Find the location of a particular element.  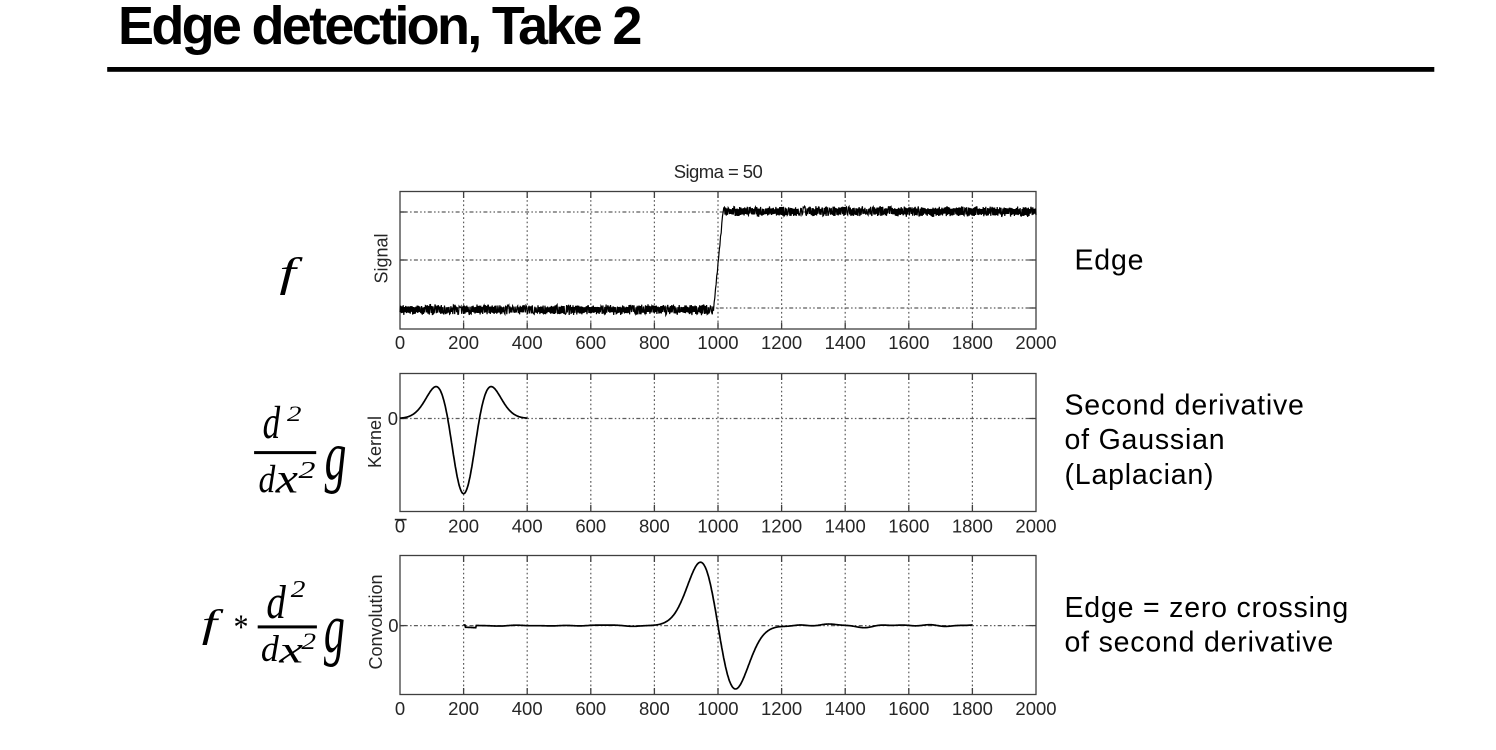

svg-text: Edge is located at coordinates (1110, 261).